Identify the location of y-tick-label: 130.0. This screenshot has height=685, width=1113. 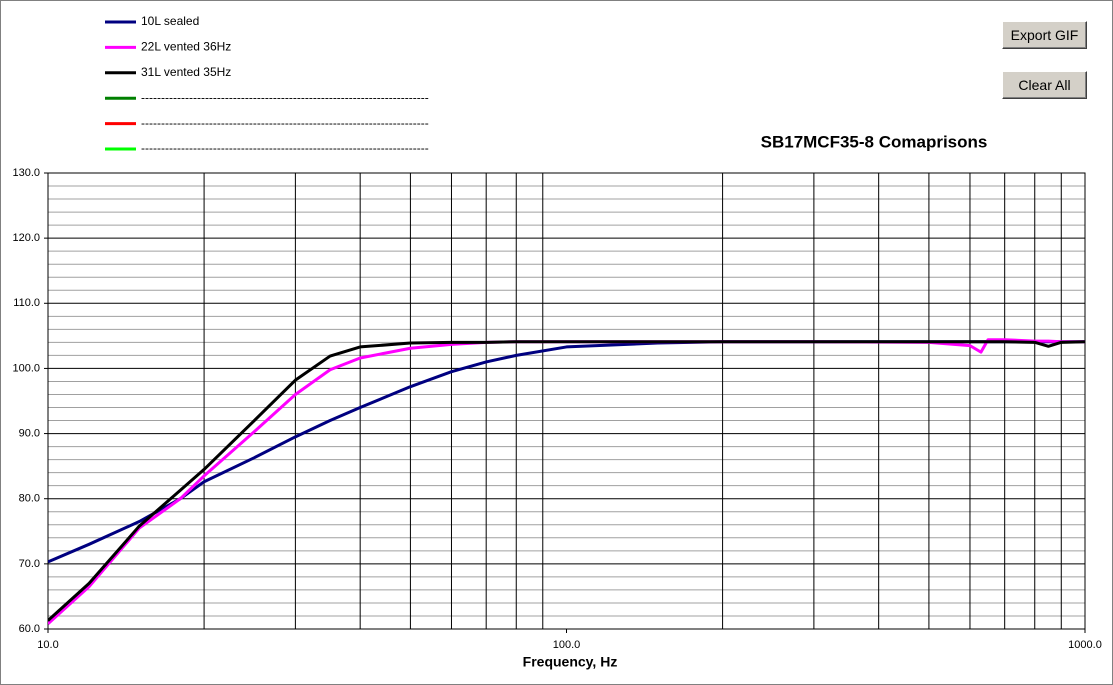
(26, 173).